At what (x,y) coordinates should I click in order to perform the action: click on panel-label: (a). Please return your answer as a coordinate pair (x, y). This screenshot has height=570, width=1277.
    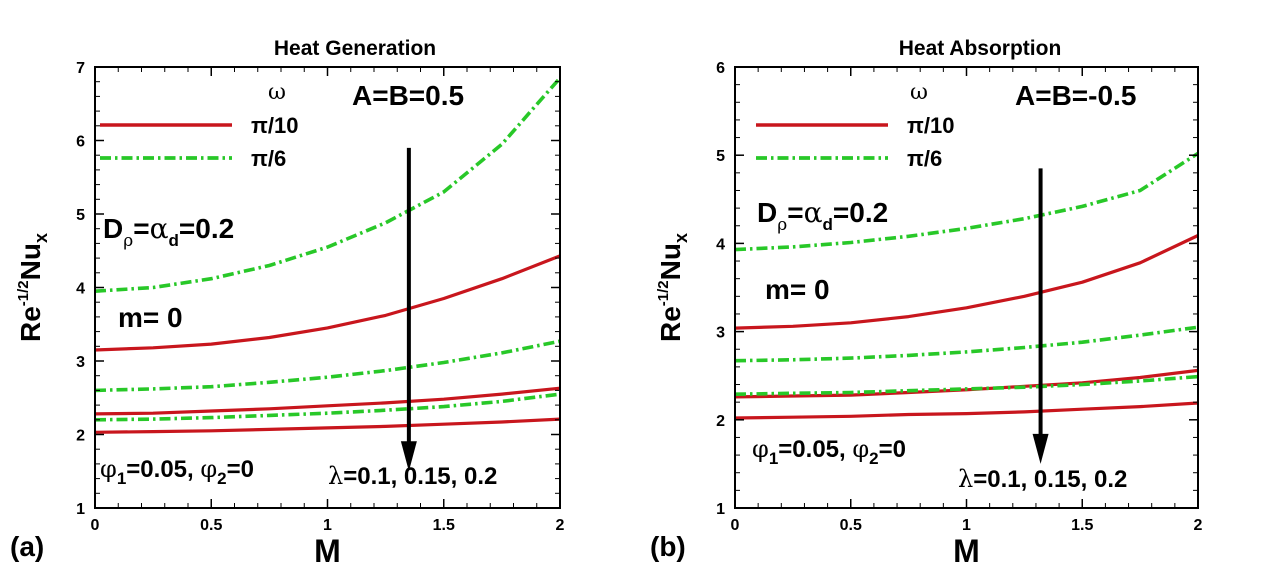
    Looking at the image, I should click on (27, 546).